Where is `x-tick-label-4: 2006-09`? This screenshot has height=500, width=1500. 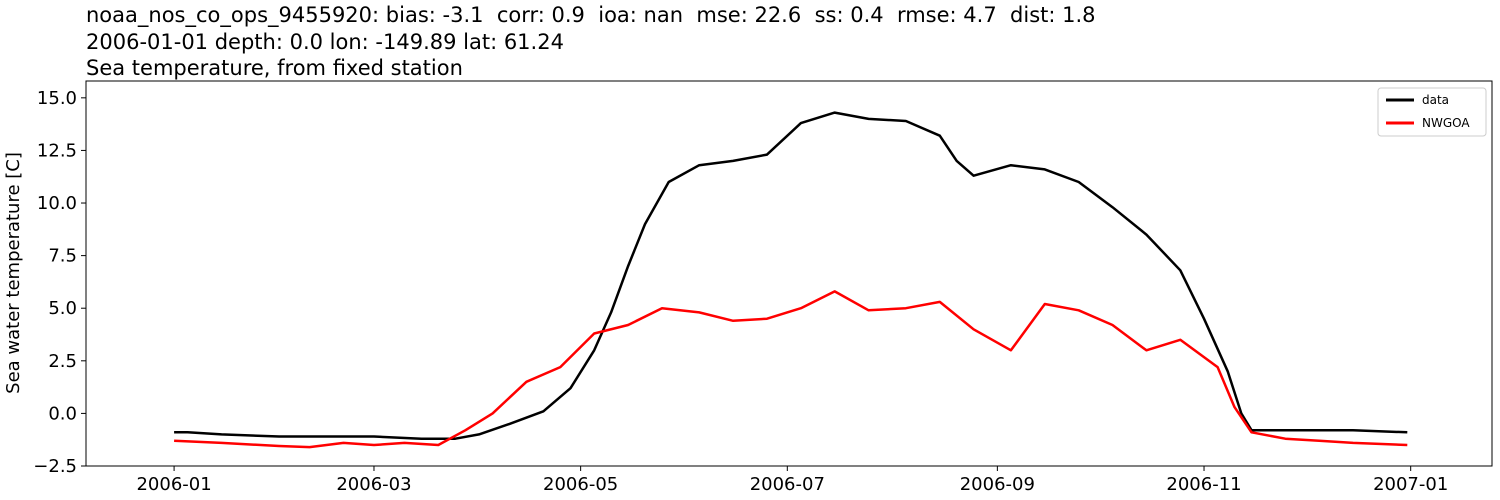 x-tick-label-4: 2006-09 is located at coordinates (997, 484).